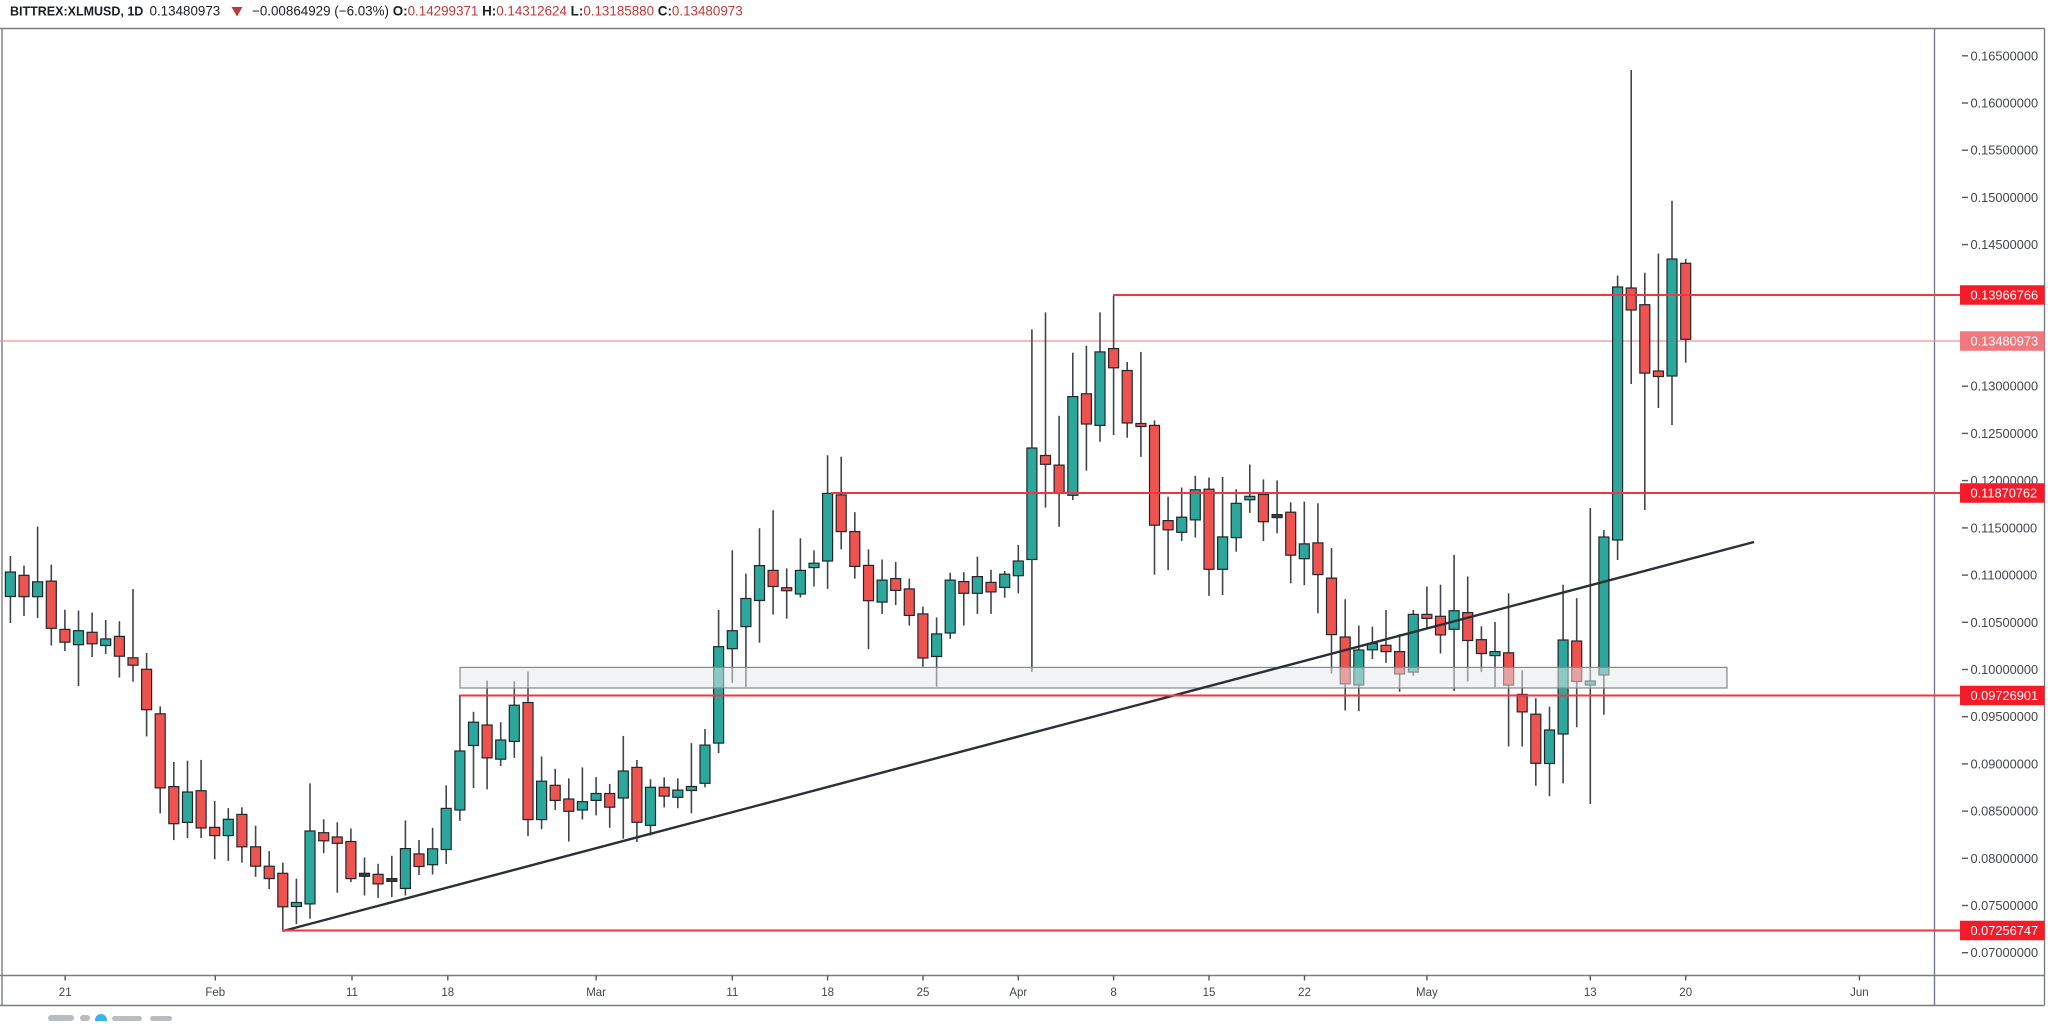 This screenshot has width=2048, height=1026. What do you see at coordinates (923, 993) in the screenshot?
I see `svg-text: 25` at bounding box center [923, 993].